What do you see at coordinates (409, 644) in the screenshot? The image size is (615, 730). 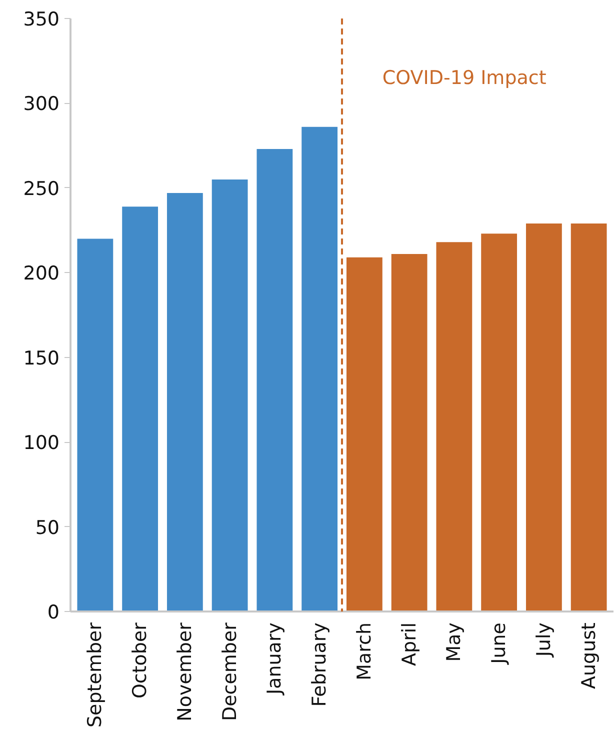 I see `x-tick-label: April` at bounding box center [409, 644].